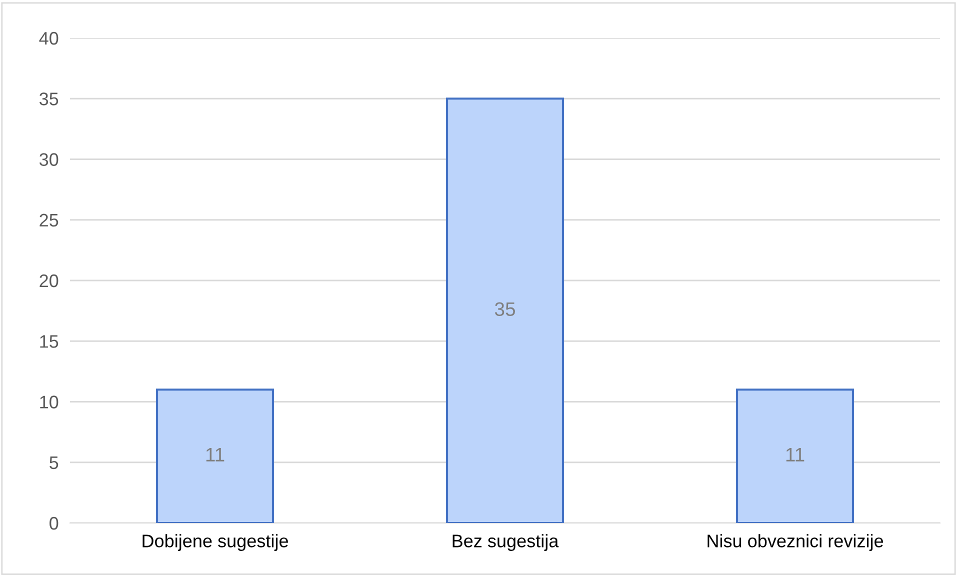 The image size is (957, 580). What do you see at coordinates (48, 99) in the screenshot?
I see `y-tick-label: 35` at bounding box center [48, 99].